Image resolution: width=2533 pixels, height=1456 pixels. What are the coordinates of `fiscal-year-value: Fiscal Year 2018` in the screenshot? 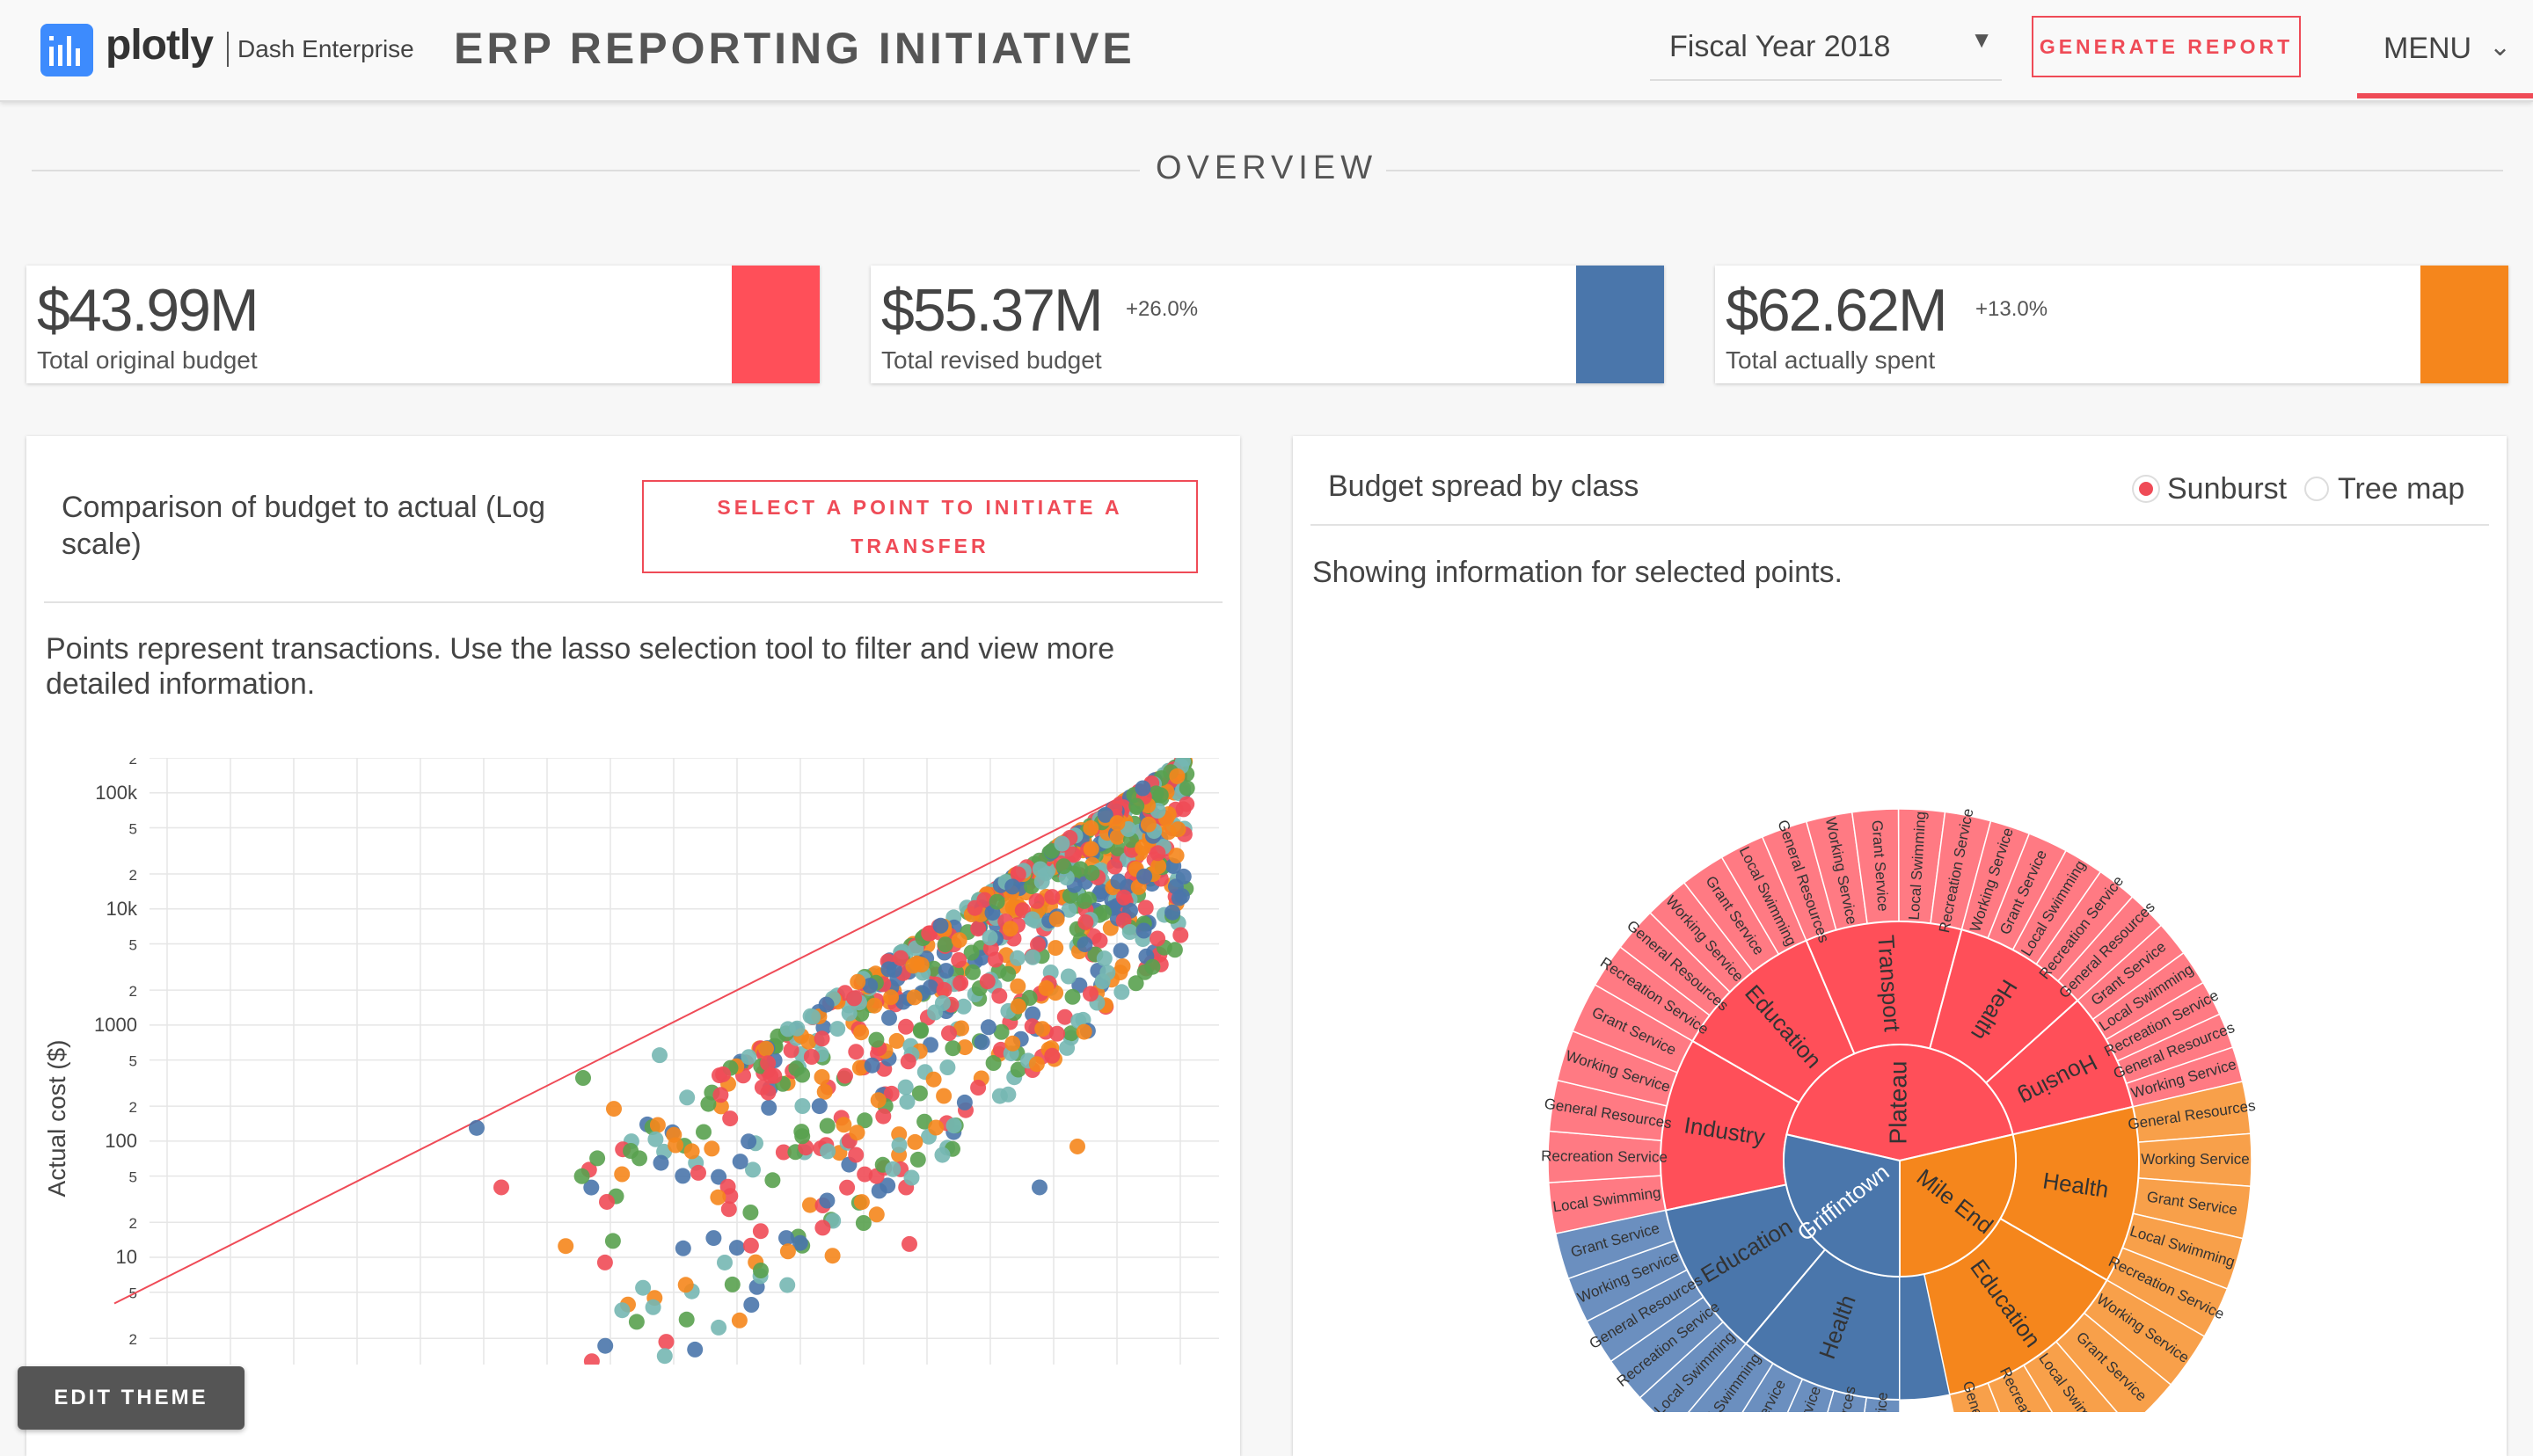 It's located at (1780, 46).